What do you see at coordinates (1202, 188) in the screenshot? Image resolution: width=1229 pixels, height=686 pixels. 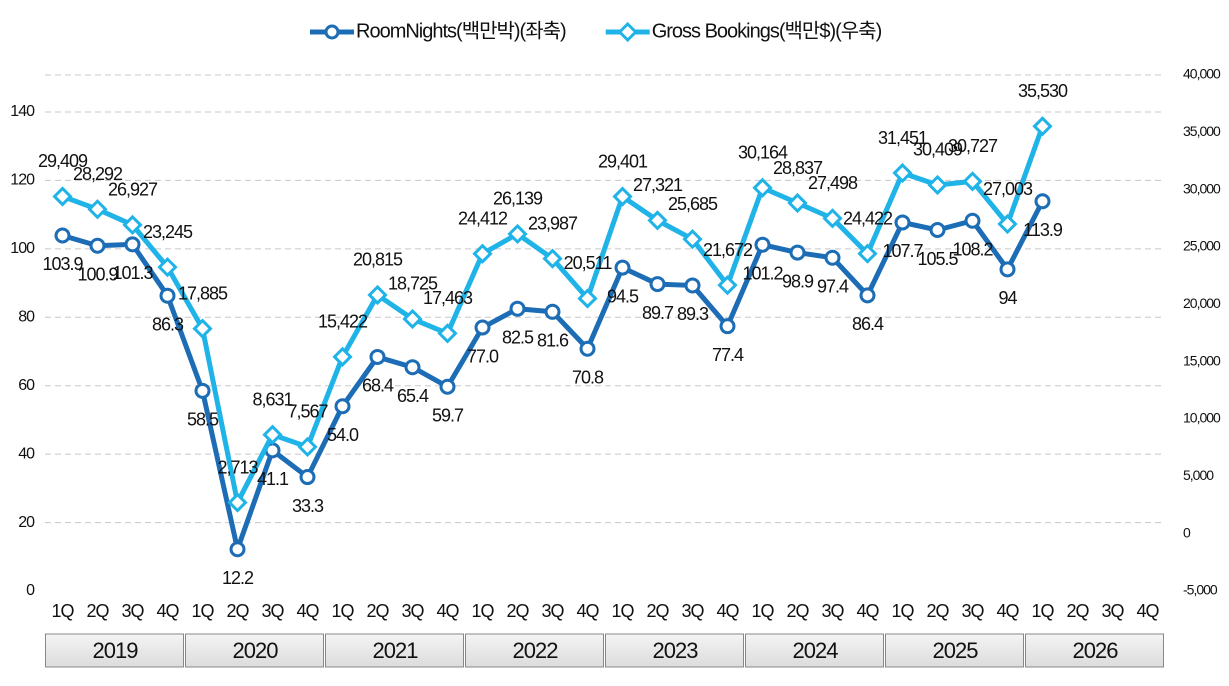 I see `y2-tick-label: 30,000` at bounding box center [1202, 188].